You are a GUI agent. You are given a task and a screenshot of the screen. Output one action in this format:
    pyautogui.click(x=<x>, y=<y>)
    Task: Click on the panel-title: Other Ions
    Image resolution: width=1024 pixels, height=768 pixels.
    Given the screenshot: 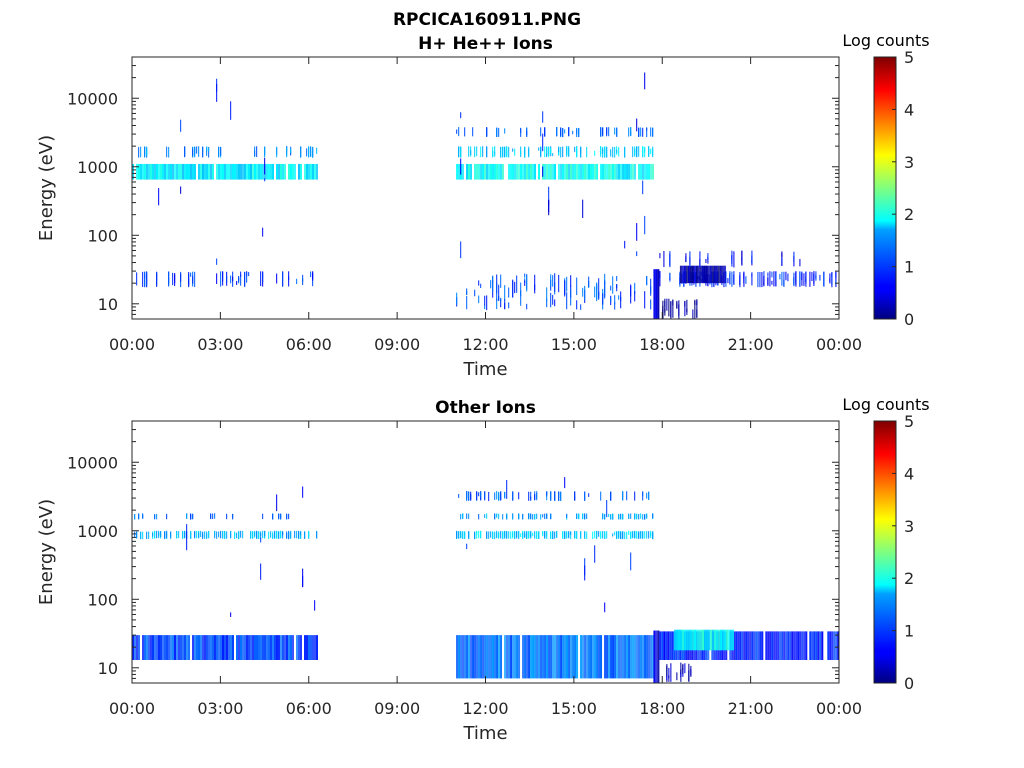 What is the action you would take?
    pyautogui.click(x=485, y=408)
    